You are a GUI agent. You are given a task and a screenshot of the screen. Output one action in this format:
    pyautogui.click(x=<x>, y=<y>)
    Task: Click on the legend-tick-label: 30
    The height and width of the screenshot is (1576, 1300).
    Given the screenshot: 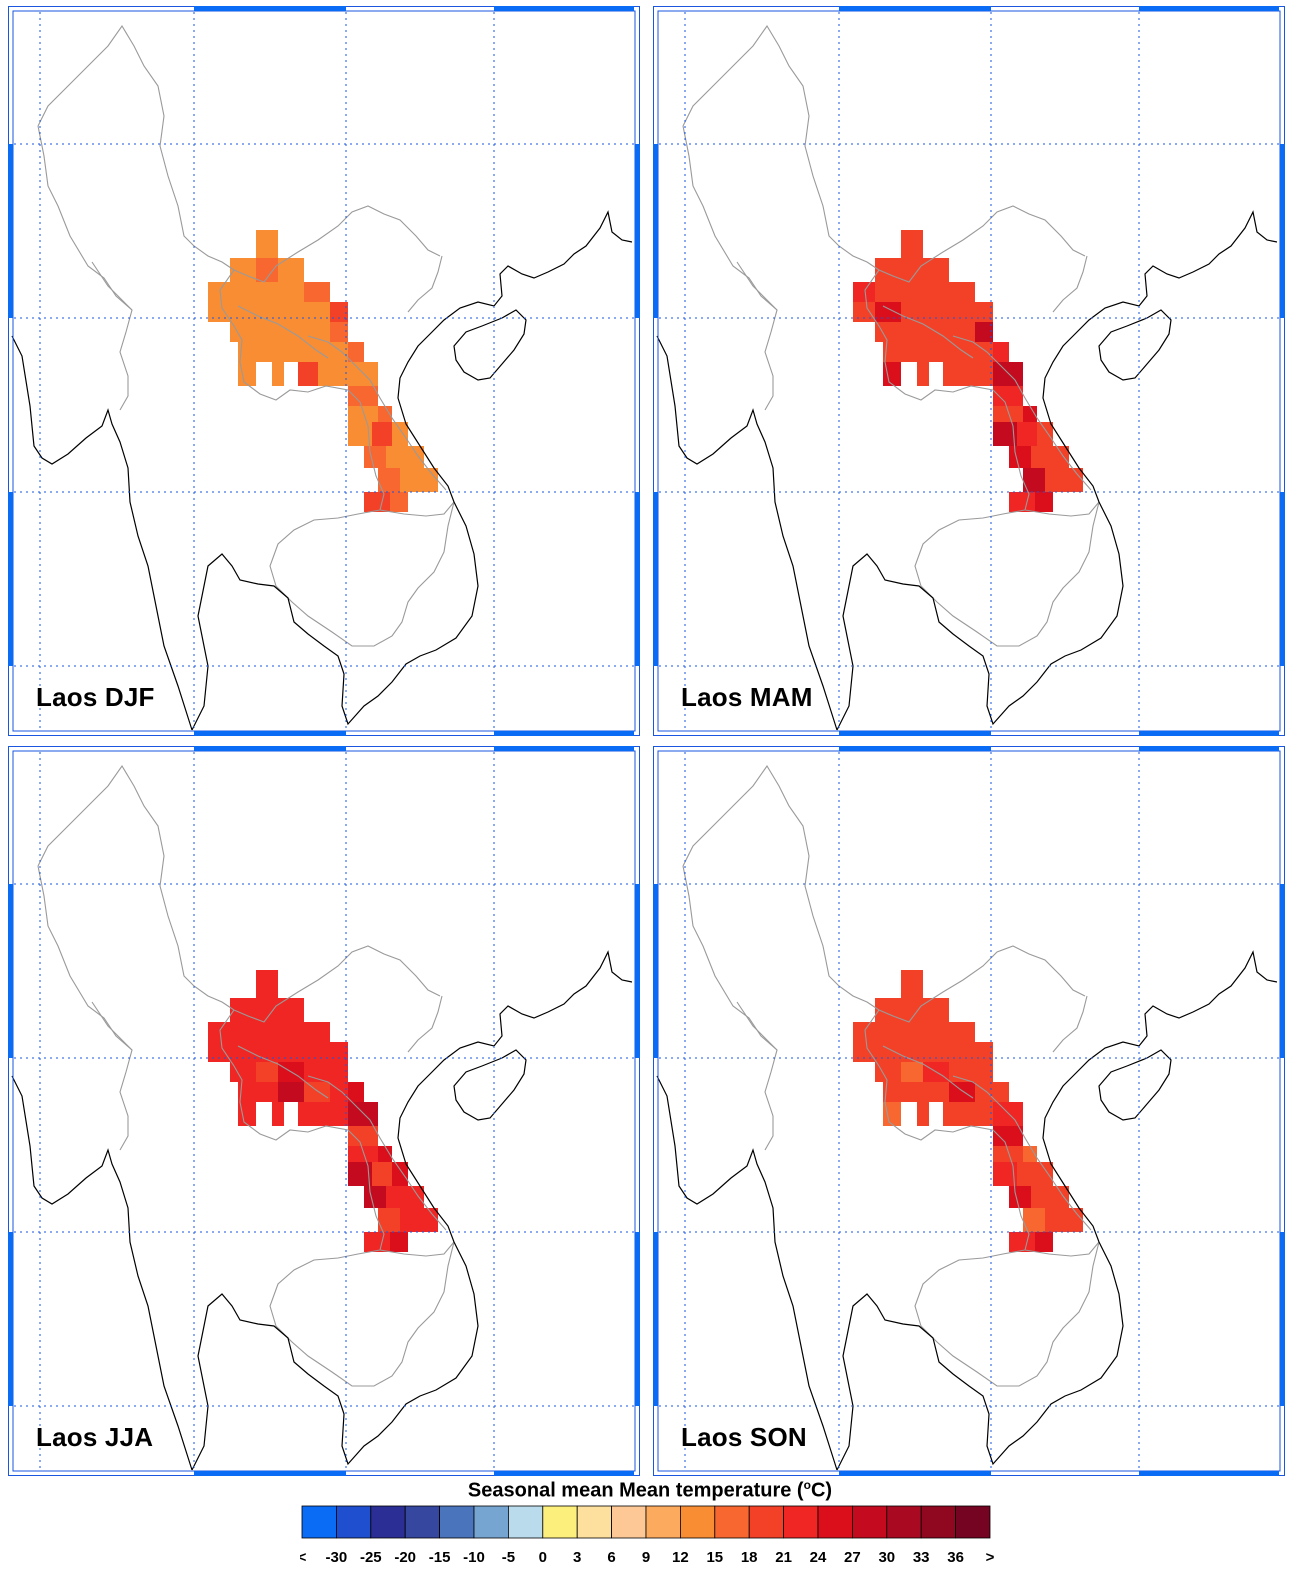 What is the action you would take?
    pyautogui.click(x=886, y=1557)
    